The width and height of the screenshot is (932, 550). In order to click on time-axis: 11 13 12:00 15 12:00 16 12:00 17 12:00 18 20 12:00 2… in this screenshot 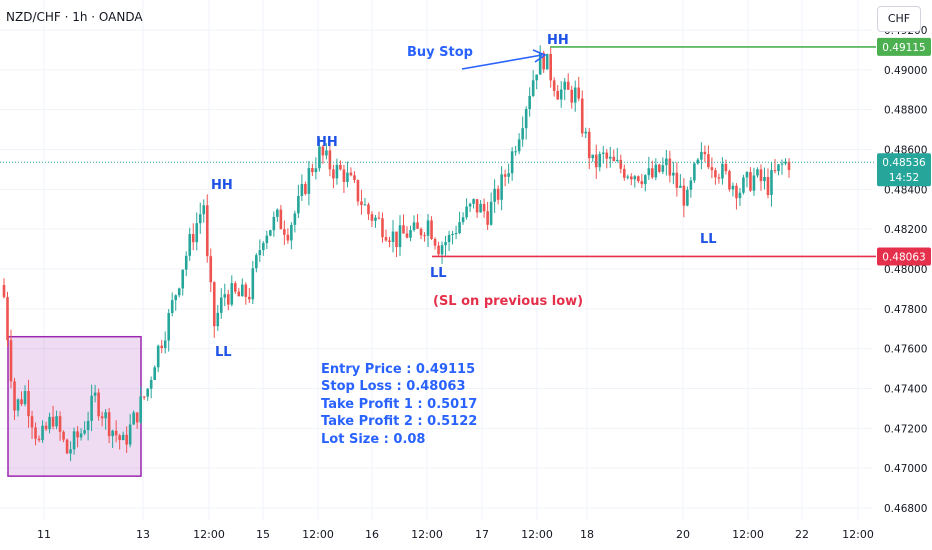, I will do `click(455, 534)`.